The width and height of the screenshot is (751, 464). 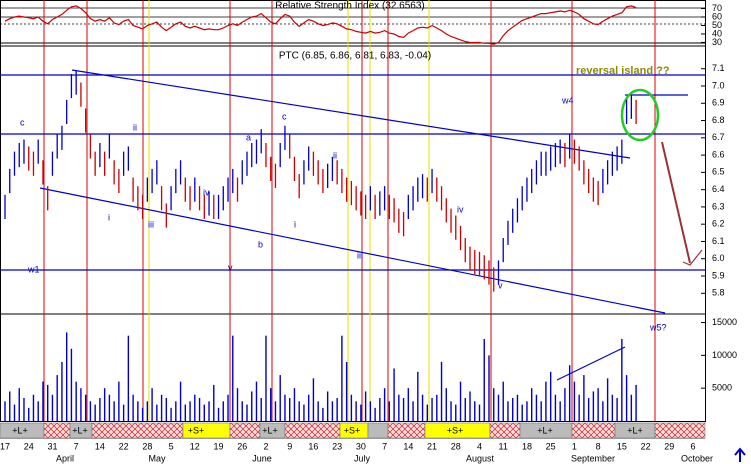 I want to click on y-tick-label: 7.1, so click(x=718, y=68).